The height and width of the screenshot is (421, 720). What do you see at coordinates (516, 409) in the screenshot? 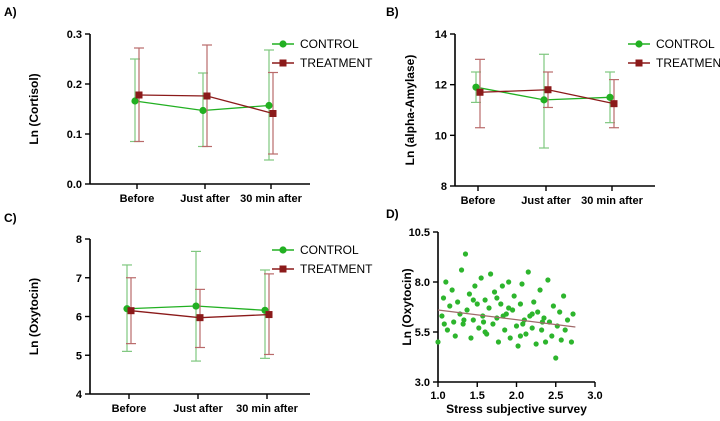
I see `x-axis-label: Stress subjective survey` at bounding box center [516, 409].